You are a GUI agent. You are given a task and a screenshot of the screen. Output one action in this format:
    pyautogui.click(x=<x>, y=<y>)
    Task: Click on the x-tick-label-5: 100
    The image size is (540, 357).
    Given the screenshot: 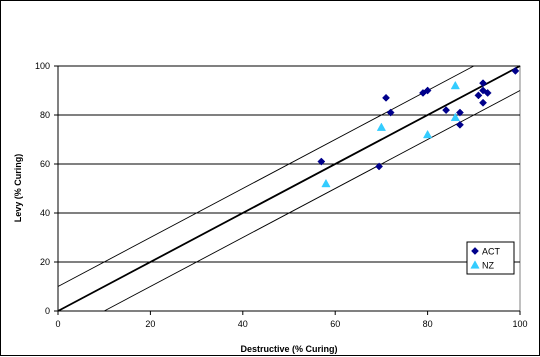 What is the action you would take?
    pyautogui.click(x=519, y=324)
    